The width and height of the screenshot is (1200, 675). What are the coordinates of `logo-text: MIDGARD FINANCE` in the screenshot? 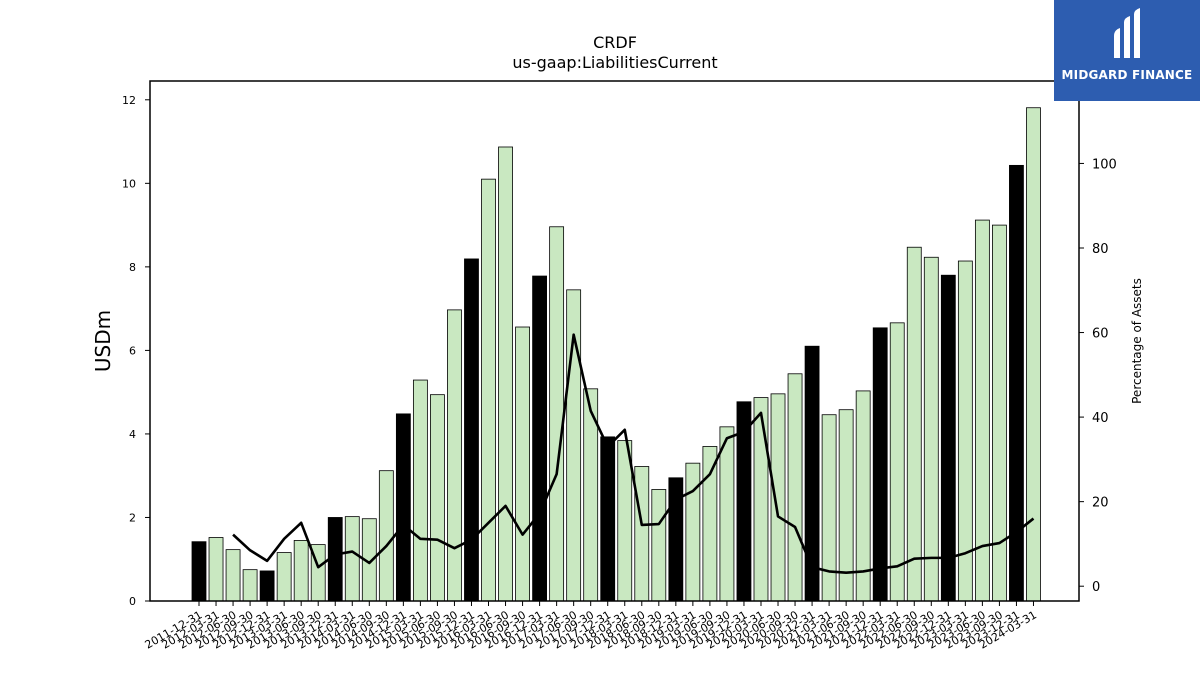 It's located at (1127, 75).